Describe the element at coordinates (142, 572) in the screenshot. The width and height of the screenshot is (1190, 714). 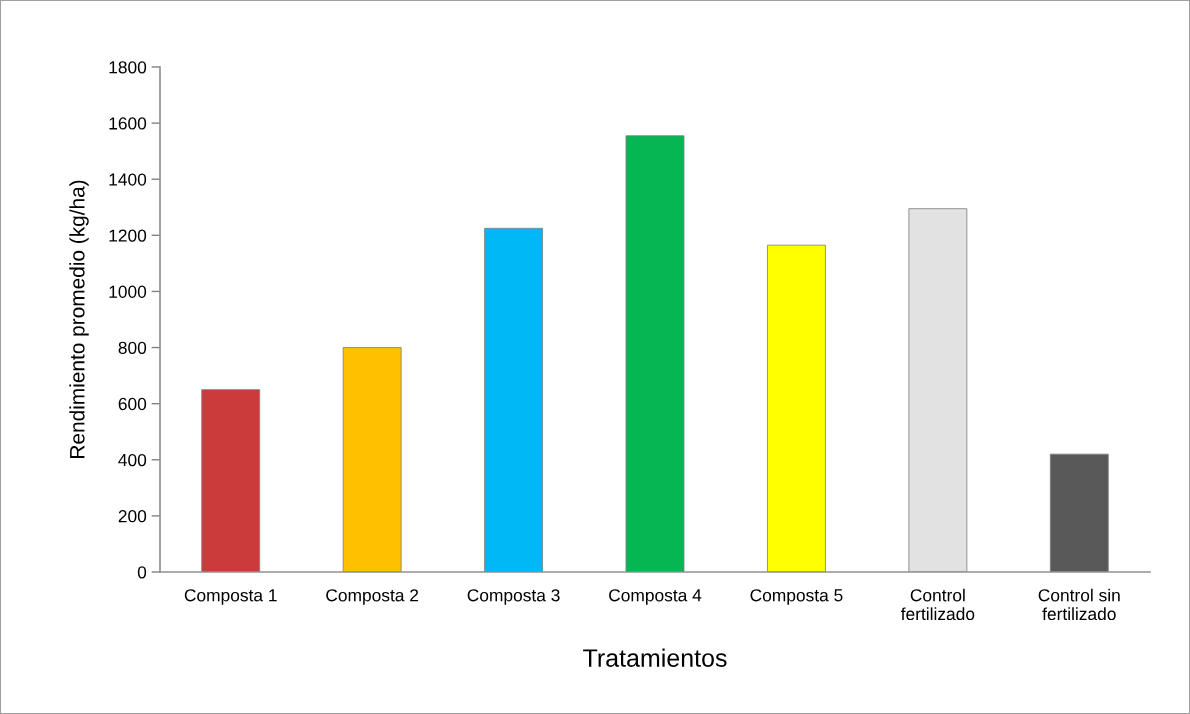
I see `y-tick-label: 0` at that location.